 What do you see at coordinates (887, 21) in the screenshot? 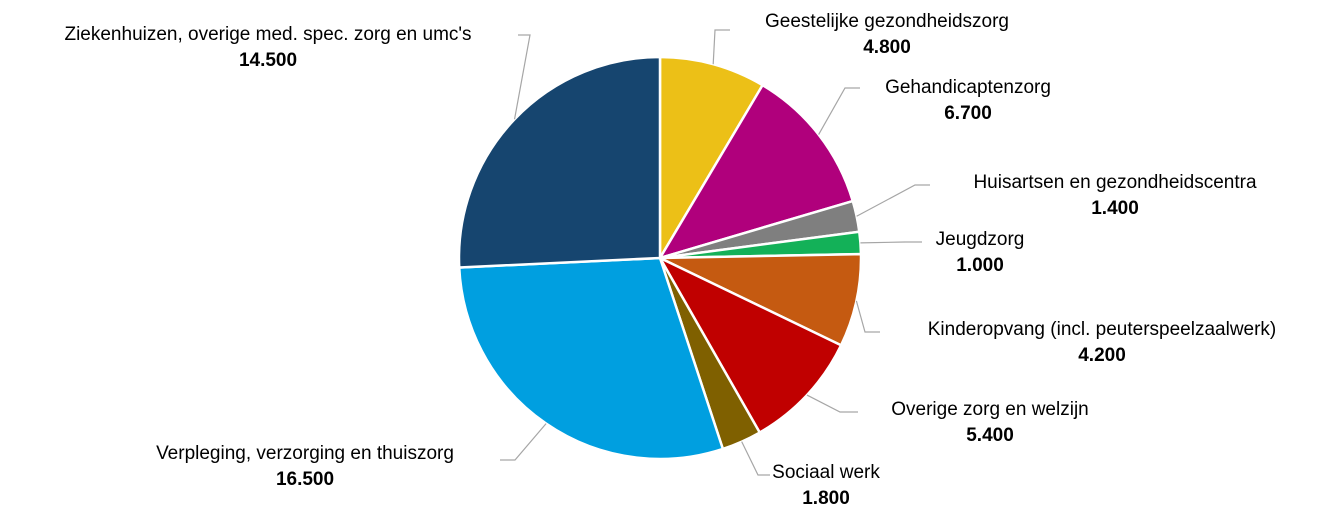
I see `slice-label: Geestelijke gezondheidszorg` at bounding box center [887, 21].